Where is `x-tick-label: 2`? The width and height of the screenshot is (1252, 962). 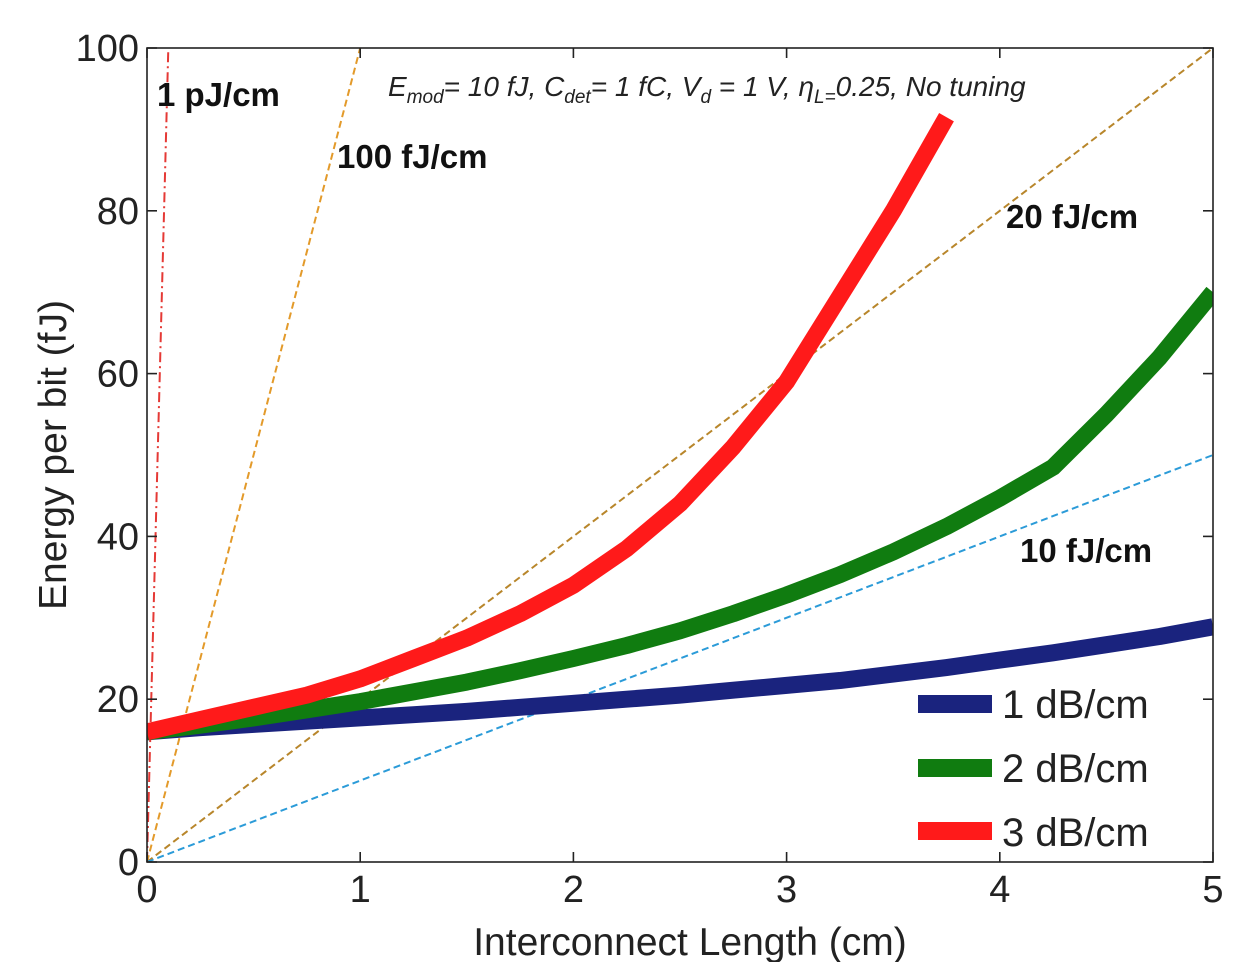 x-tick-label: 2 is located at coordinates (573, 890).